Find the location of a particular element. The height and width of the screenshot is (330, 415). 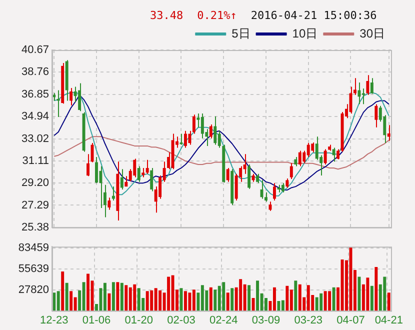

x-tick-label: 12-23 is located at coordinates (54, 320).